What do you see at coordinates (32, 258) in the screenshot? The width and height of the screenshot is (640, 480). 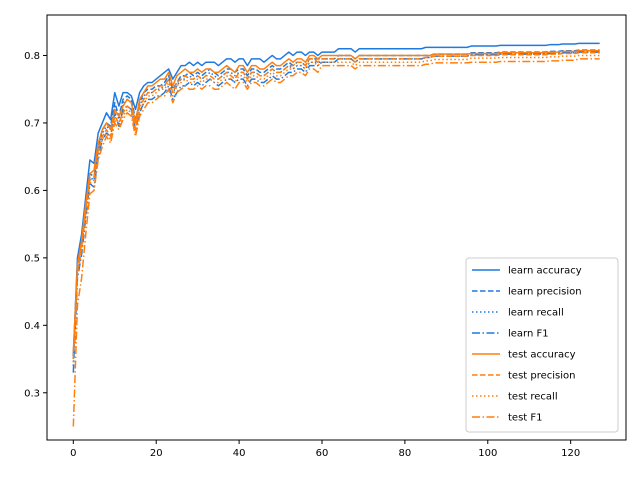 I see `y-tick-label: 0.5` at bounding box center [32, 258].